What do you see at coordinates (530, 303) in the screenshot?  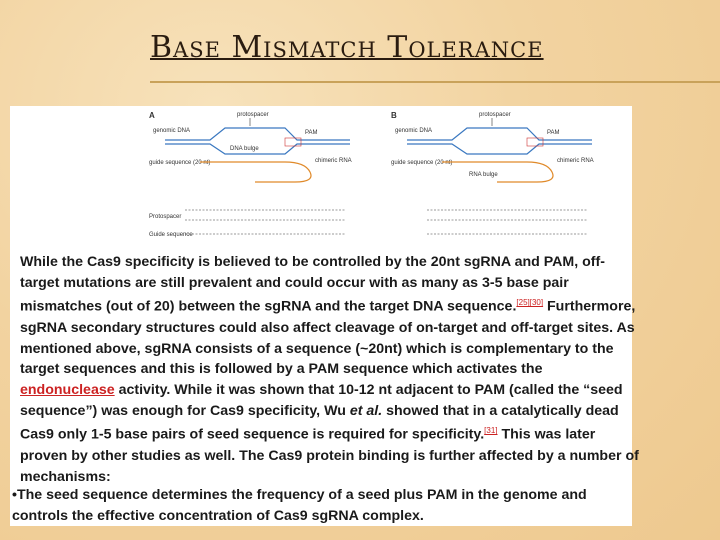 I see `citation: [25][30]` at bounding box center [530, 303].